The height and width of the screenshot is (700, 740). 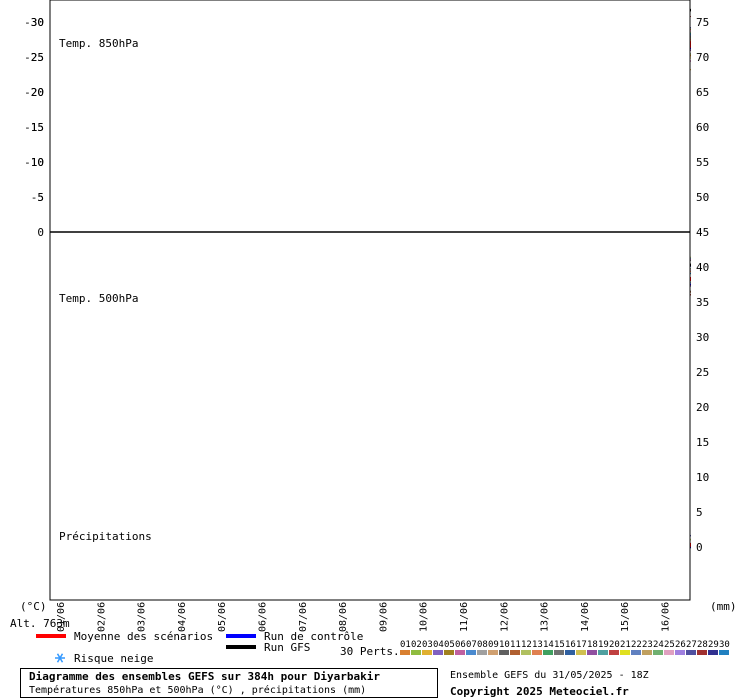 I want to click on right-mask, so click(x=715, y=300).